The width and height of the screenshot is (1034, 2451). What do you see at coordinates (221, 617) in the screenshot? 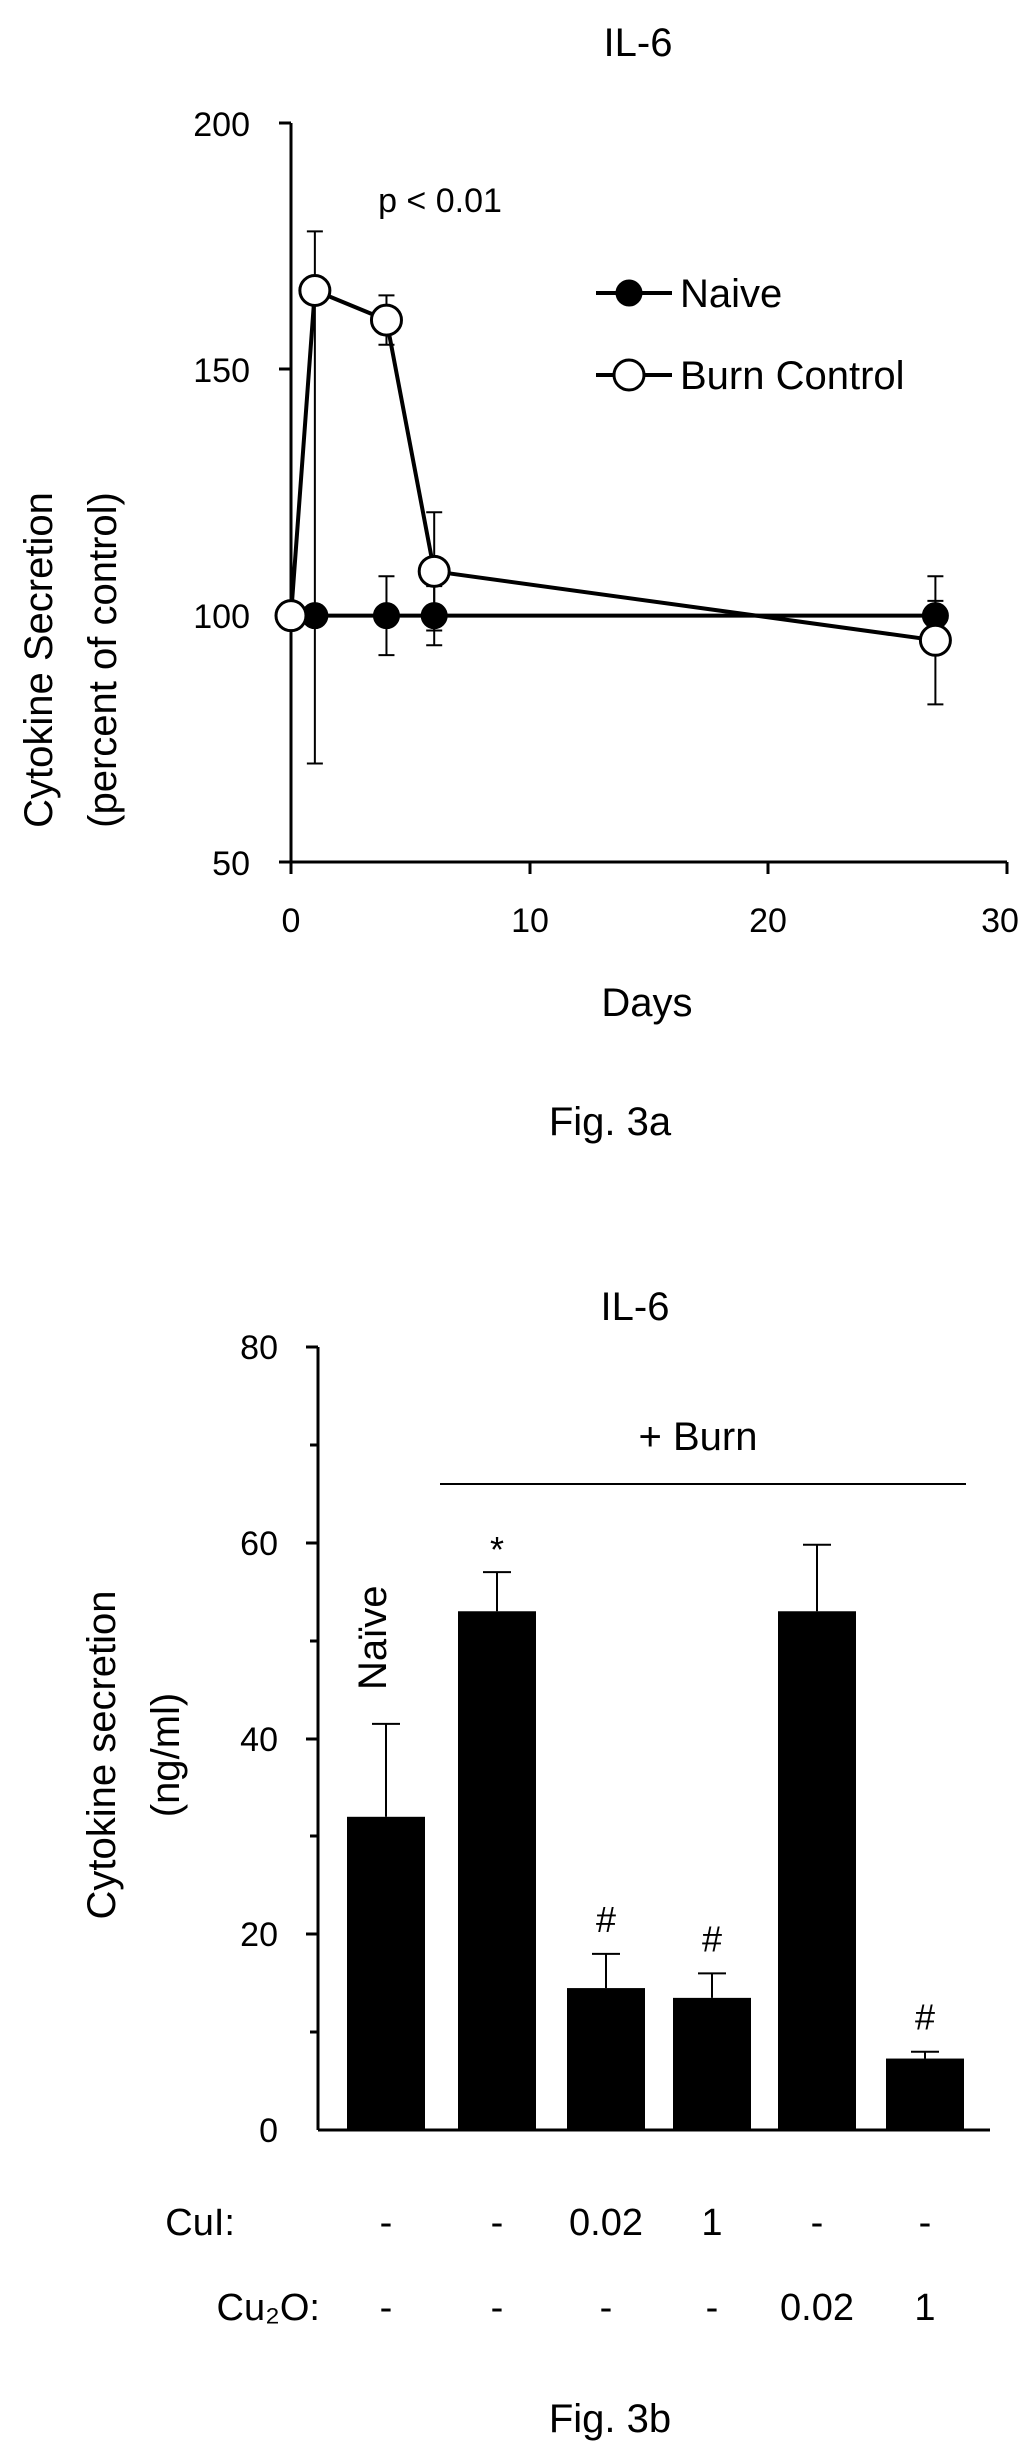
I see `chart-a-ytick-label: 100` at bounding box center [221, 617].